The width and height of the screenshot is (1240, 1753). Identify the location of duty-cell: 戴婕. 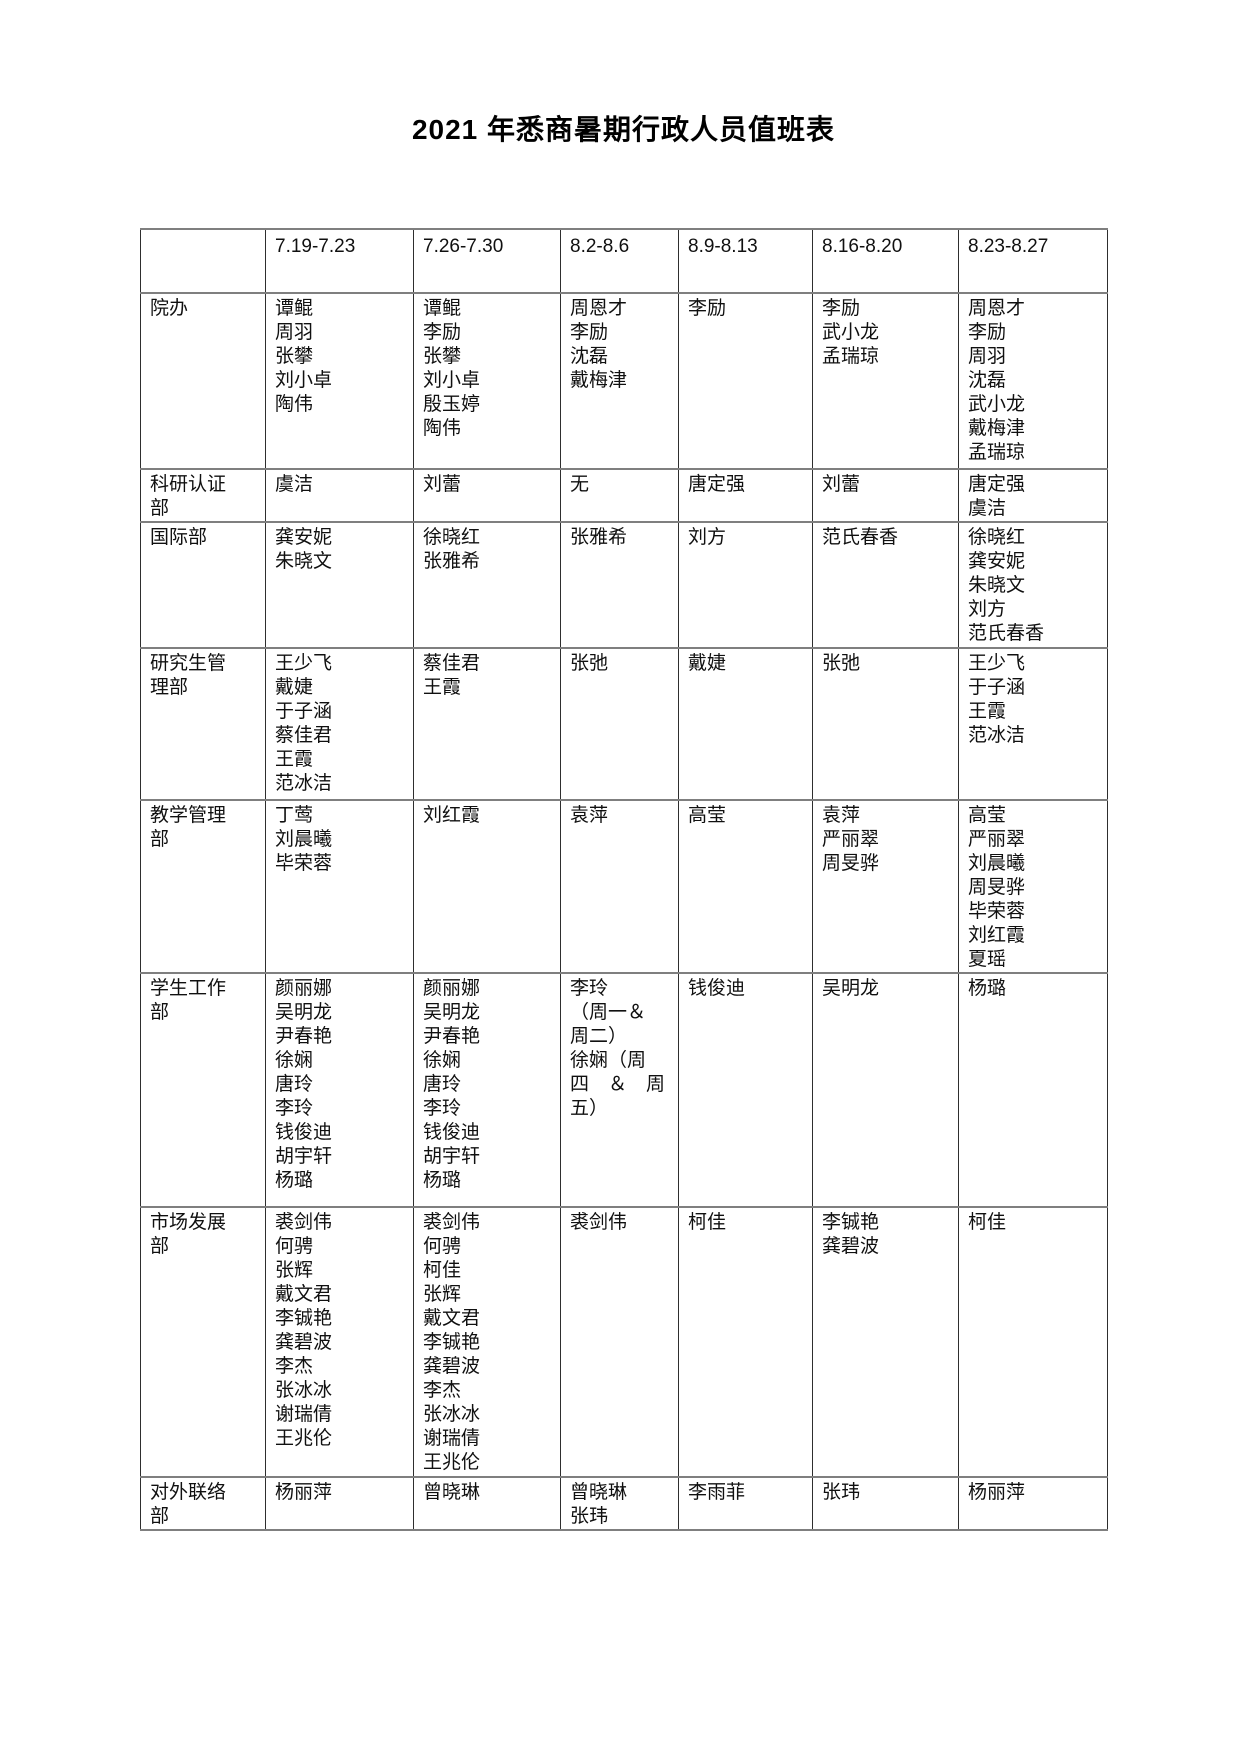
(745, 724).